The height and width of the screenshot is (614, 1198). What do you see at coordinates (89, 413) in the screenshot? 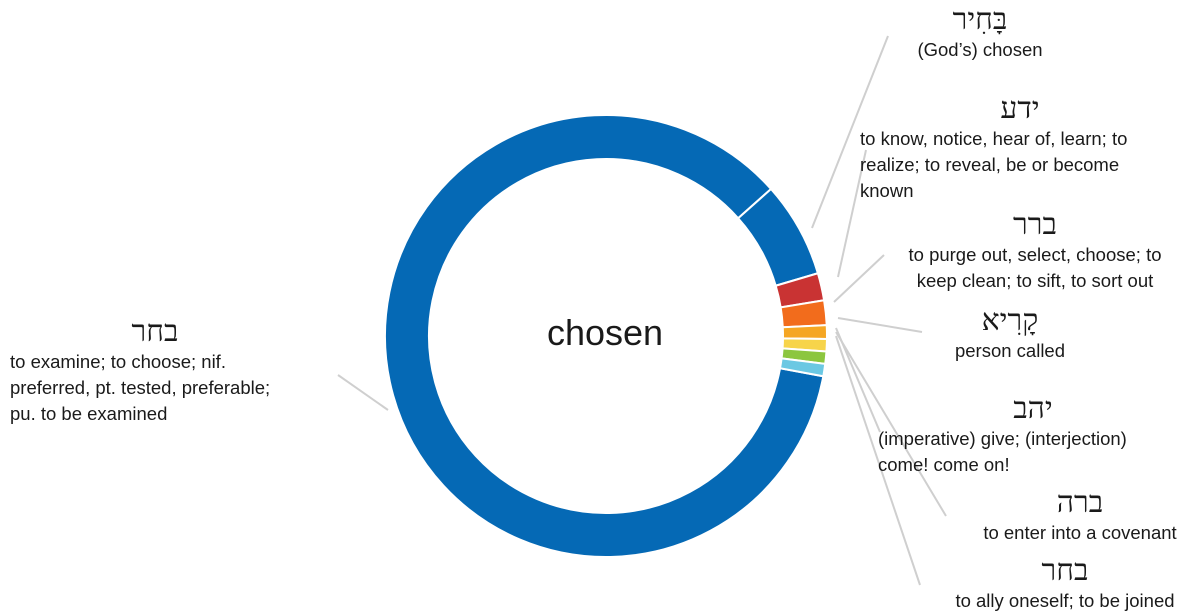
I see `label-gloss-line: pu. to be examined` at bounding box center [89, 413].